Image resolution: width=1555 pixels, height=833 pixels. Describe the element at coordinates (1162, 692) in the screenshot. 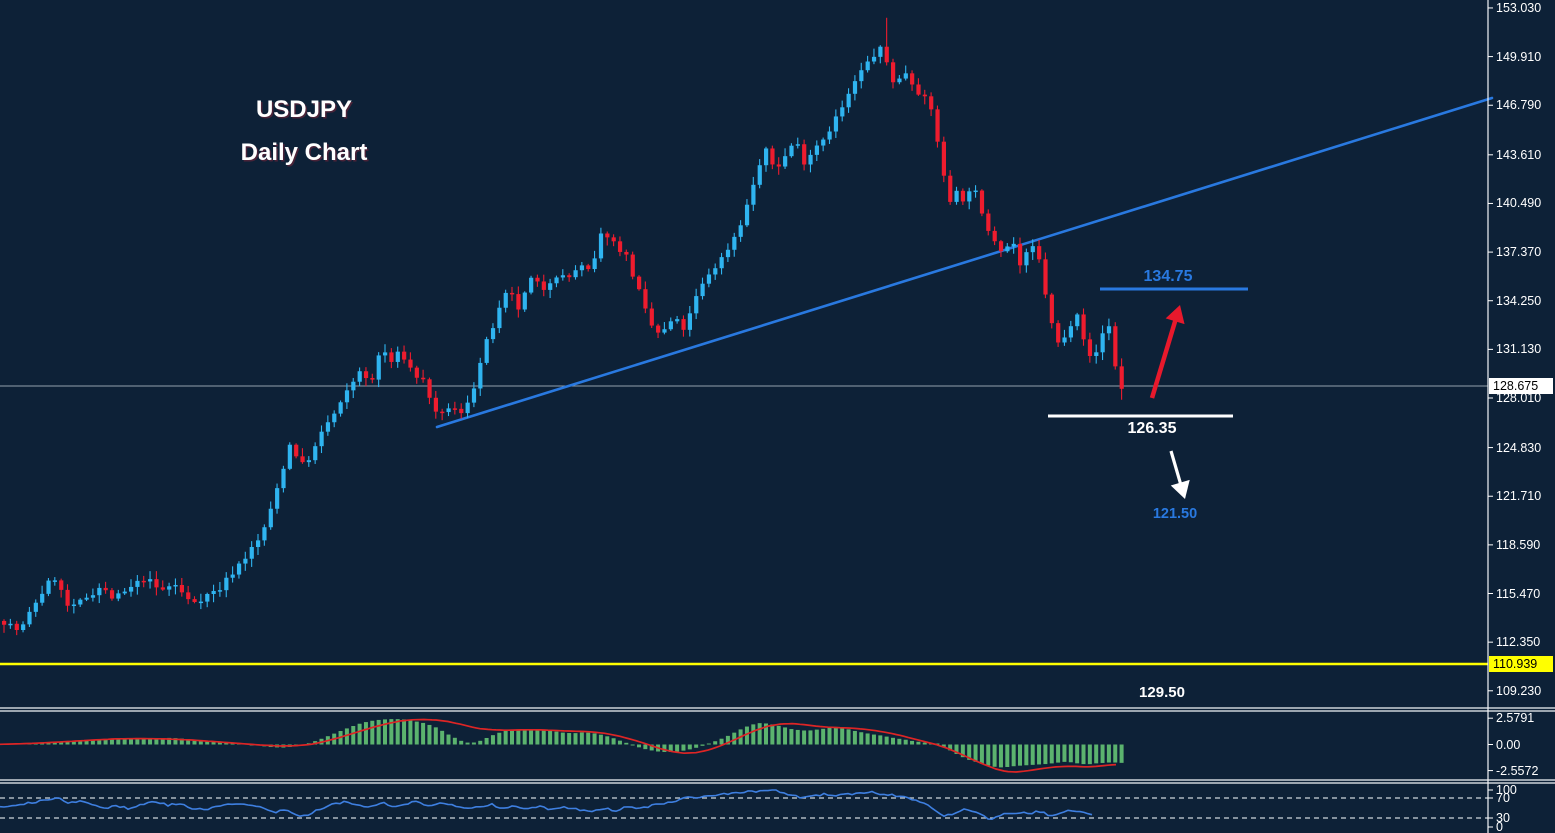

I see `level-note-label: 129.50` at that location.